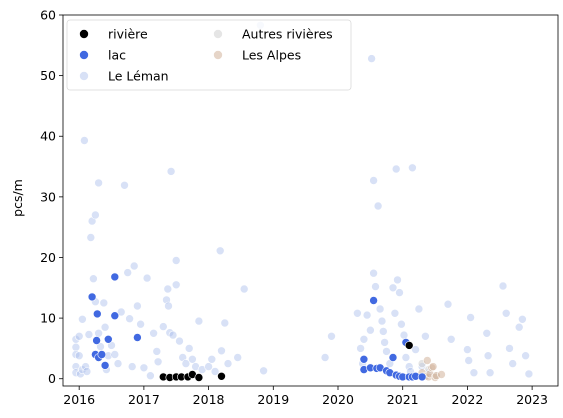 The width and height of the screenshot is (563, 418). I want to click on y-tick-label: 10, so click(48, 318).